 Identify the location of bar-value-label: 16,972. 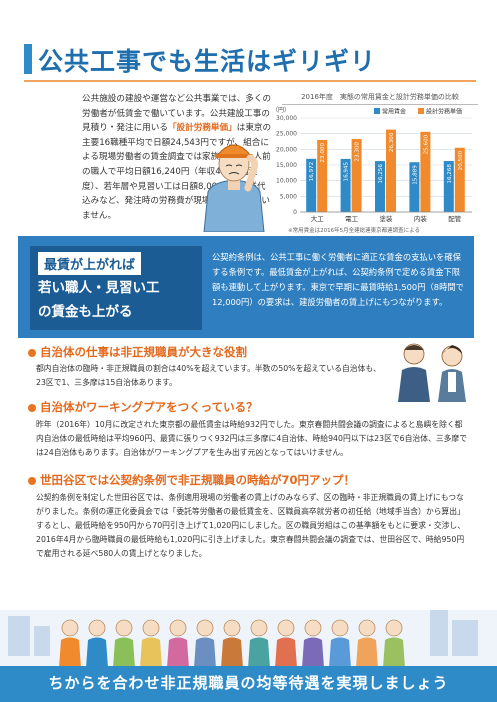
(312, 172).